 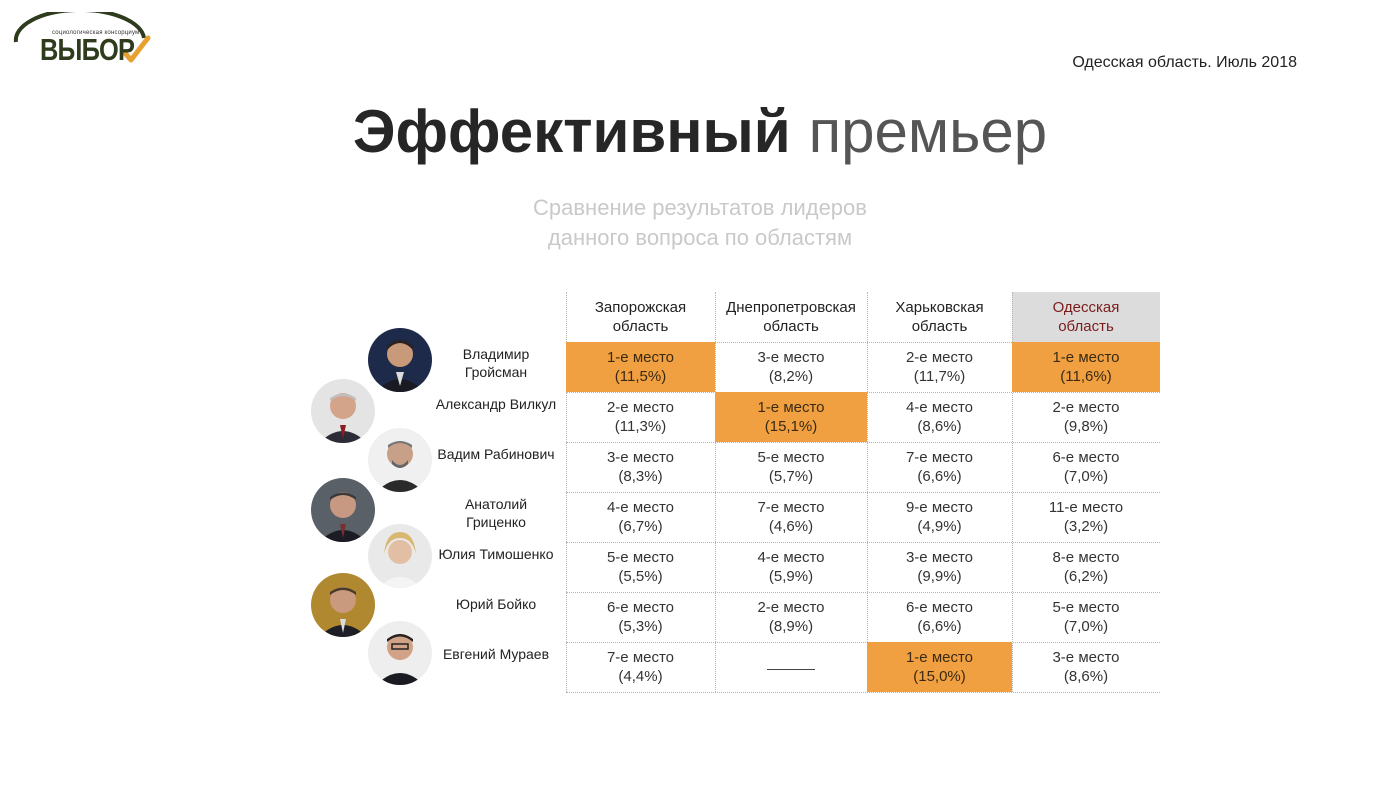 What do you see at coordinates (400, 653) in the screenshot?
I see `avatar-muraev` at bounding box center [400, 653].